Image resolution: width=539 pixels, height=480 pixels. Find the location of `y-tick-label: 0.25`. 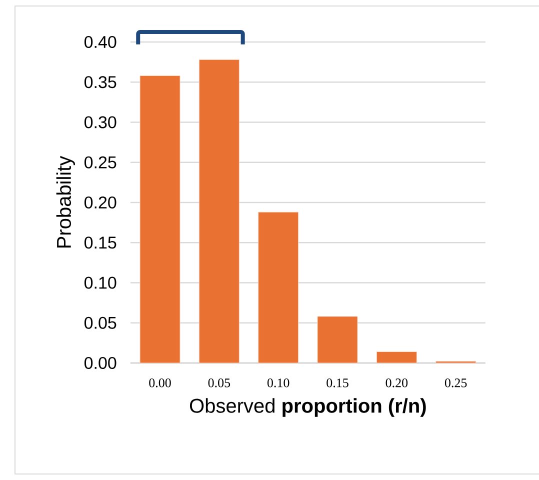

y-tick-label: 0.25 is located at coordinates (100, 162).